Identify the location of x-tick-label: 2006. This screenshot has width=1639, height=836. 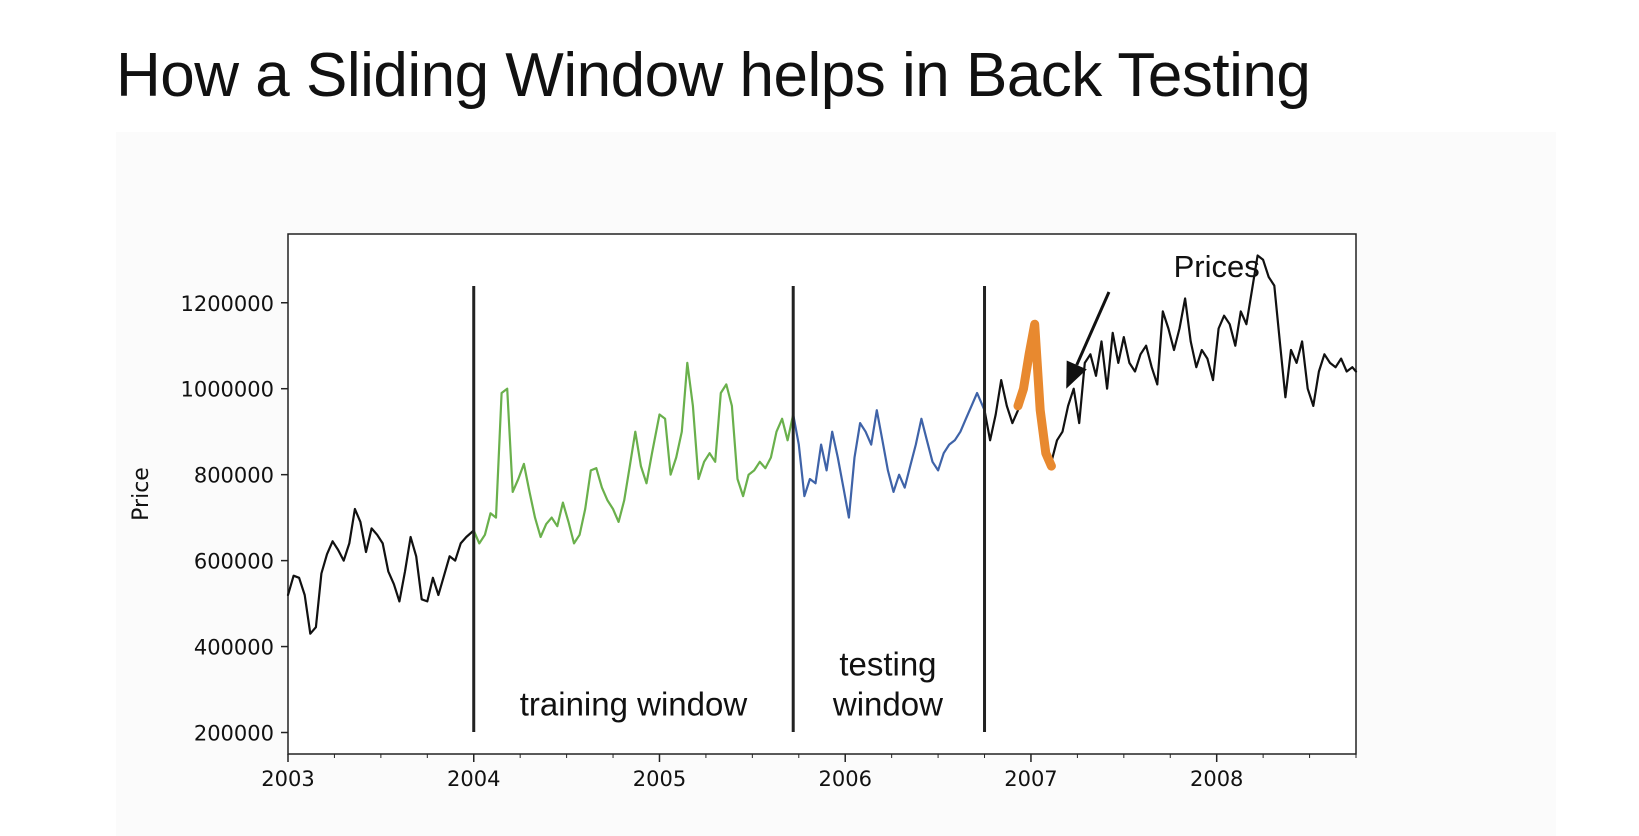
(844, 779).